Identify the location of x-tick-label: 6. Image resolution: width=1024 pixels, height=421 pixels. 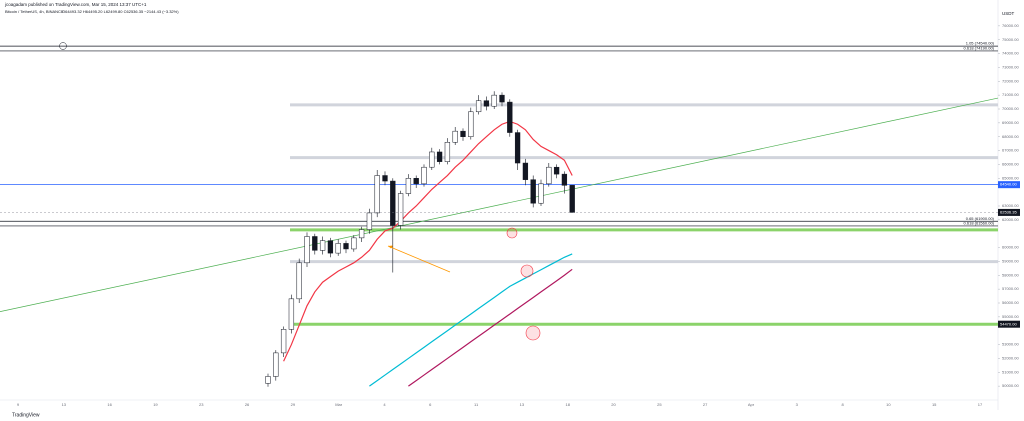
(430, 404).